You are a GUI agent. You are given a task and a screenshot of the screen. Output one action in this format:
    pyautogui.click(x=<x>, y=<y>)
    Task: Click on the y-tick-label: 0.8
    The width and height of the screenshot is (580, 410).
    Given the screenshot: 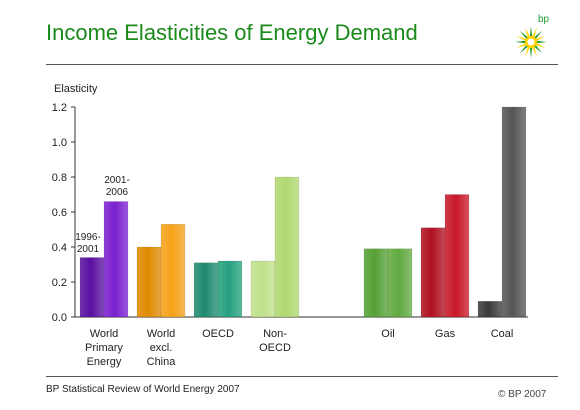 What is the action you would take?
    pyautogui.click(x=59, y=178)
    